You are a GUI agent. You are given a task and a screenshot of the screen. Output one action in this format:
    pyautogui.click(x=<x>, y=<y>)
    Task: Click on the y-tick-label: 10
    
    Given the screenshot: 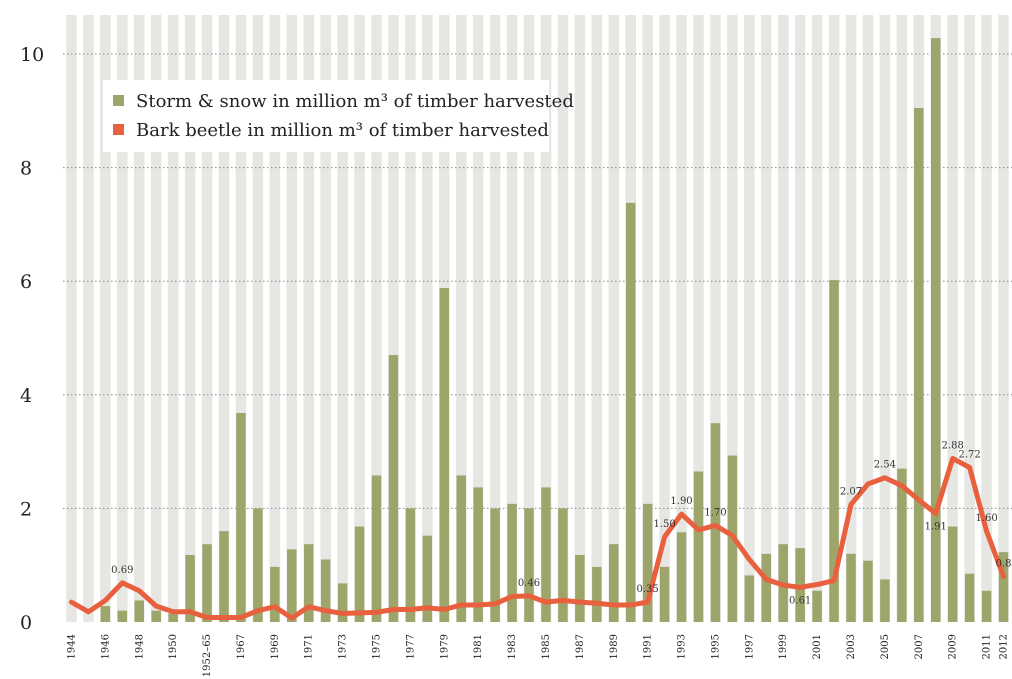 What is the action you would take?
    pyautogui.click(x=32, y=55)
    